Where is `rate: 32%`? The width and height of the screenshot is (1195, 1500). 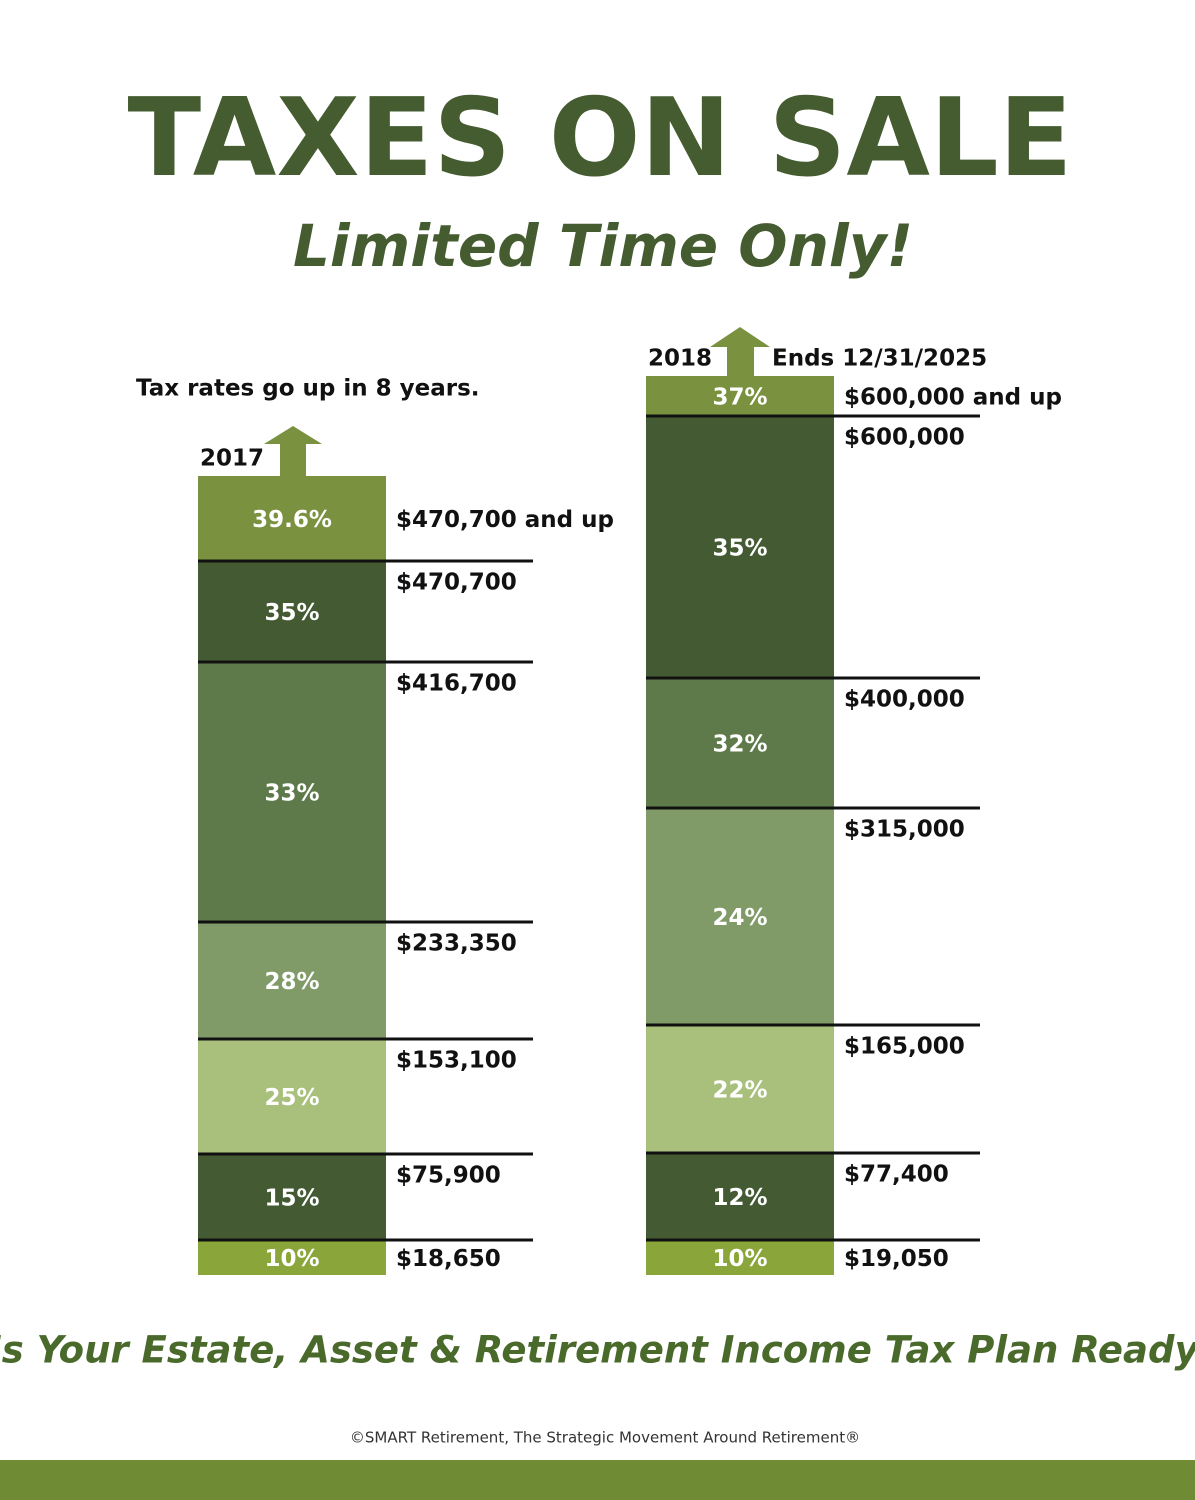 rate: 32% is located at coordinates (739, 745).